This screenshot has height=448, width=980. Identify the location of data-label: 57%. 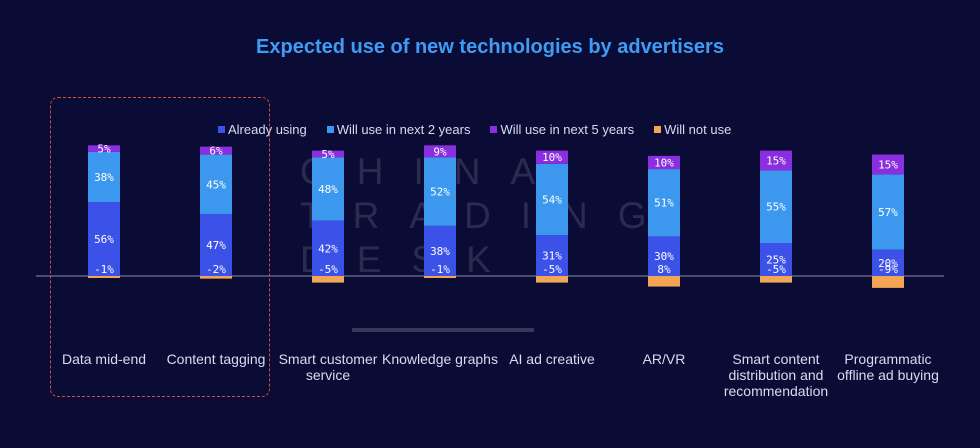
(888, 212).